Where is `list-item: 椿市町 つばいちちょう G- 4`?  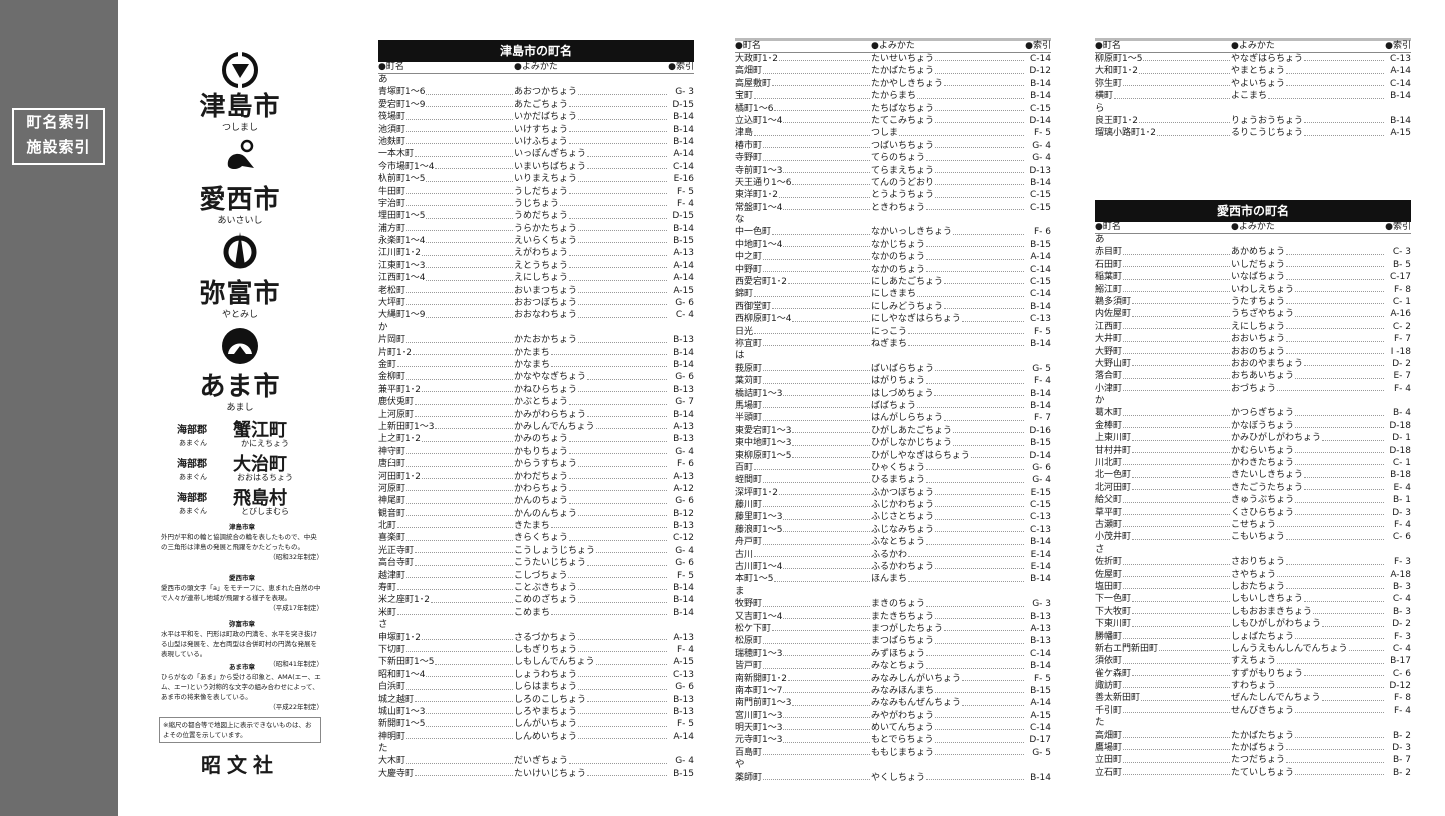
list-item: 椿市町 つばいちちょう G- 4 is located at coordinates (893, 146).